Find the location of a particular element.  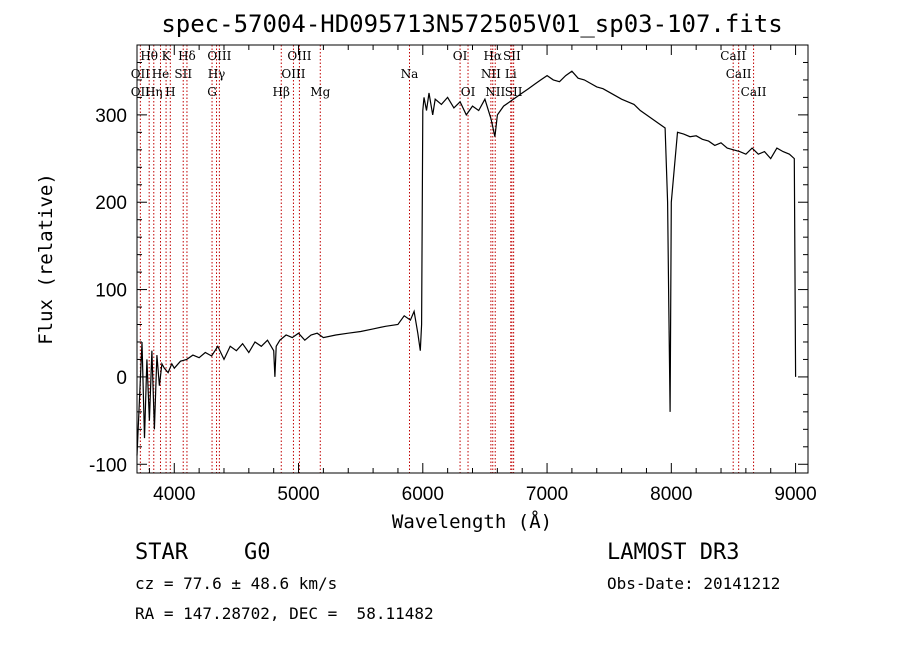

spectral-line-label: Mg is located at coordinates (320, 92).